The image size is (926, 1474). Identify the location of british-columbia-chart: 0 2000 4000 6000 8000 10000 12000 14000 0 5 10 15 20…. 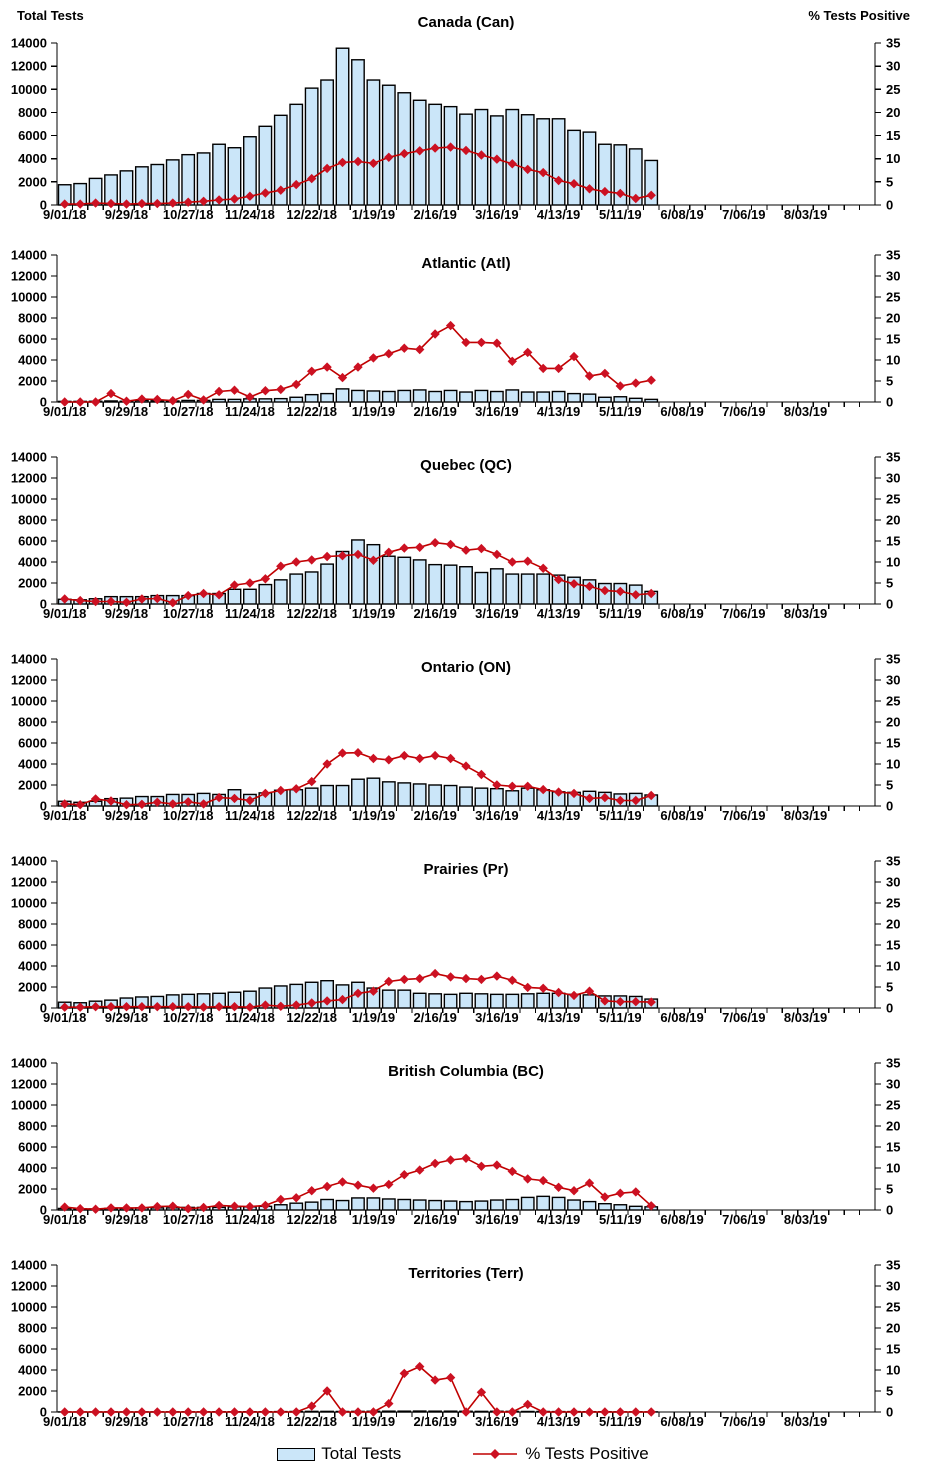
(456, 1142).